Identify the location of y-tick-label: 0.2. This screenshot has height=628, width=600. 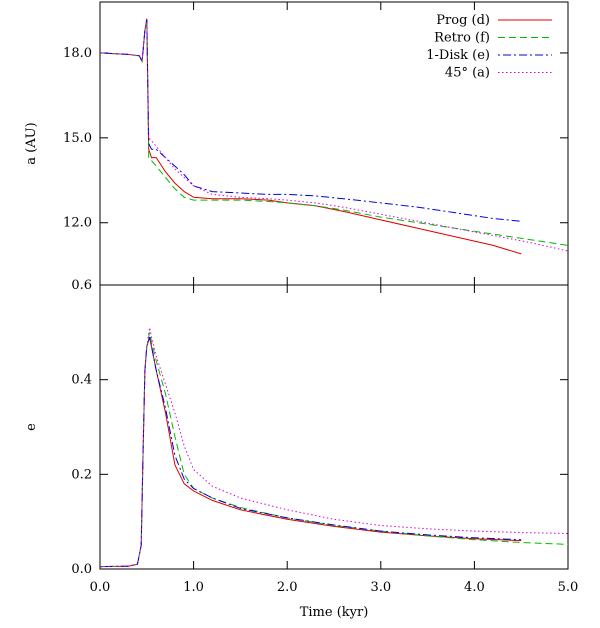
(81, 474).